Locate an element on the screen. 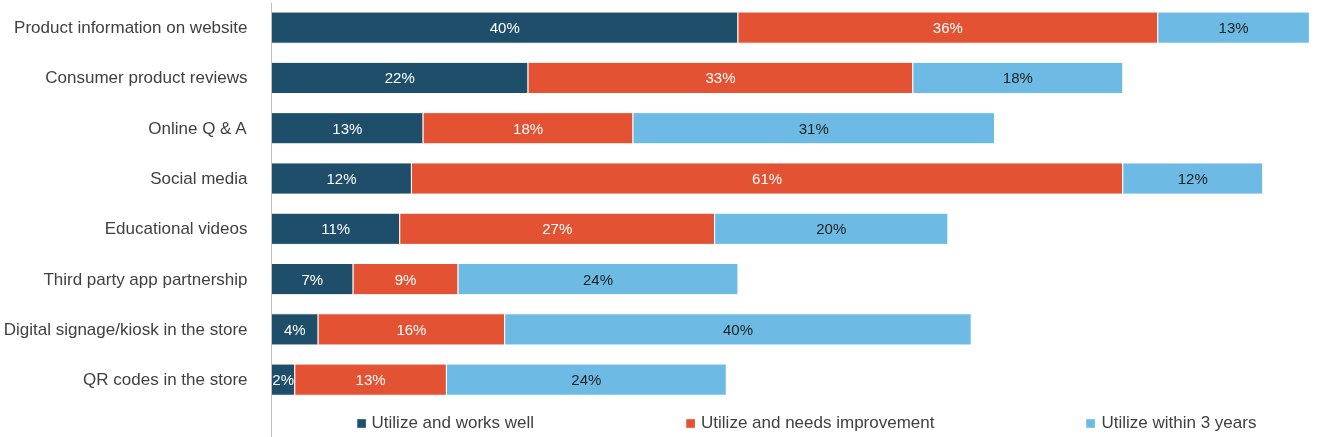 This screenshot has width=1340, height=437. data-label: 61% is located at coordinates (767, 179).